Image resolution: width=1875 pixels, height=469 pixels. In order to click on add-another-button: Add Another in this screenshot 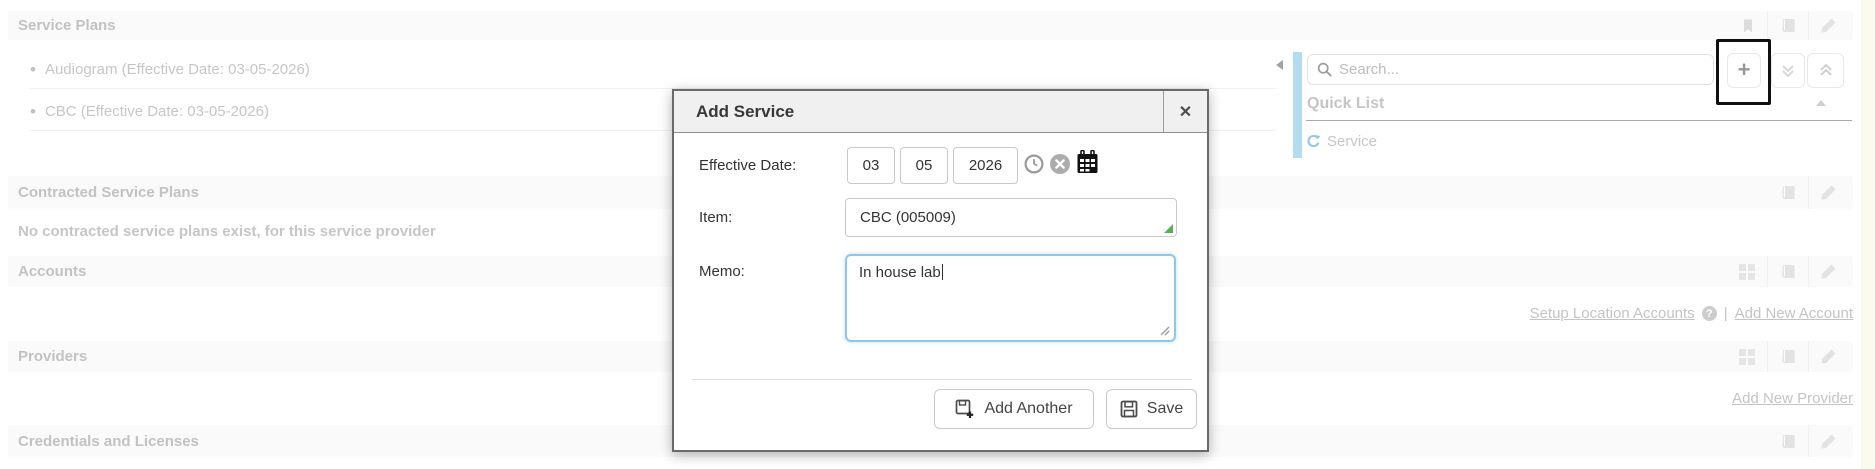, I will do `click(1014, 409)`.